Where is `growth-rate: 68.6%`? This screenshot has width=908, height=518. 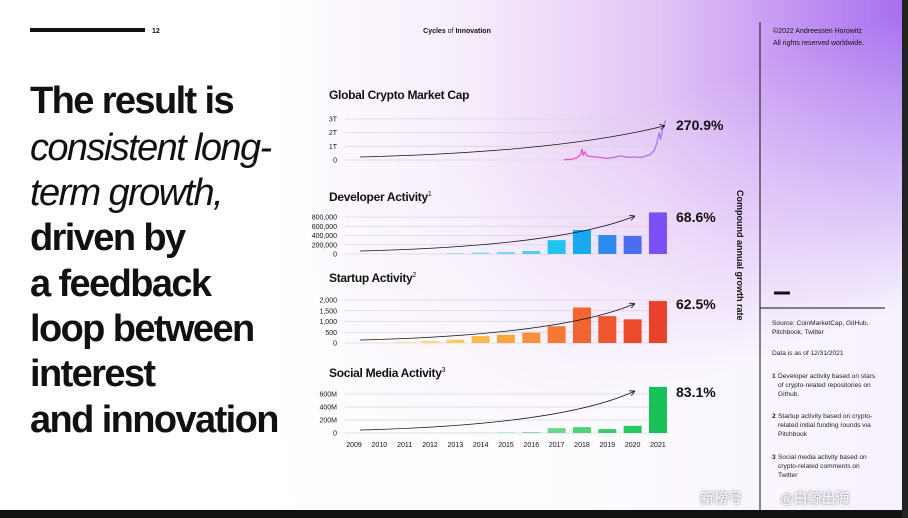 growth-rate: 68.6% is located at coordinates (696, 217).